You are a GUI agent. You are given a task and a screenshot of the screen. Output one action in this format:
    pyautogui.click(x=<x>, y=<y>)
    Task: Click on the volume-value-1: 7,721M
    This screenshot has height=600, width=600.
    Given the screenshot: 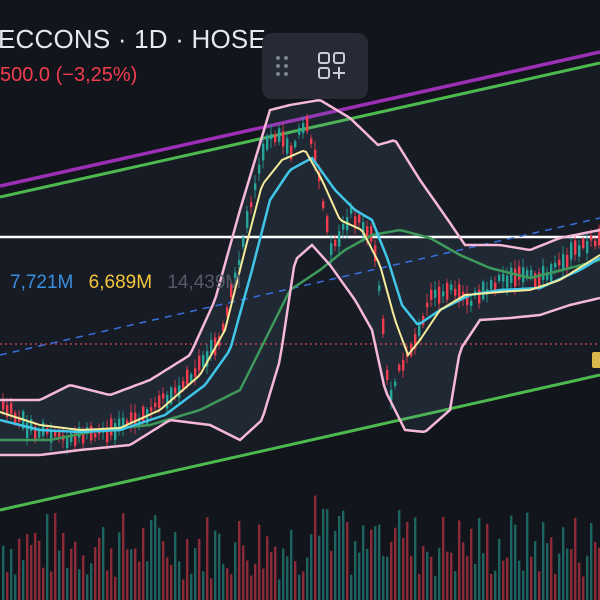 What is the action you would take?
    pyautogui.click(x=42, y=282)
    